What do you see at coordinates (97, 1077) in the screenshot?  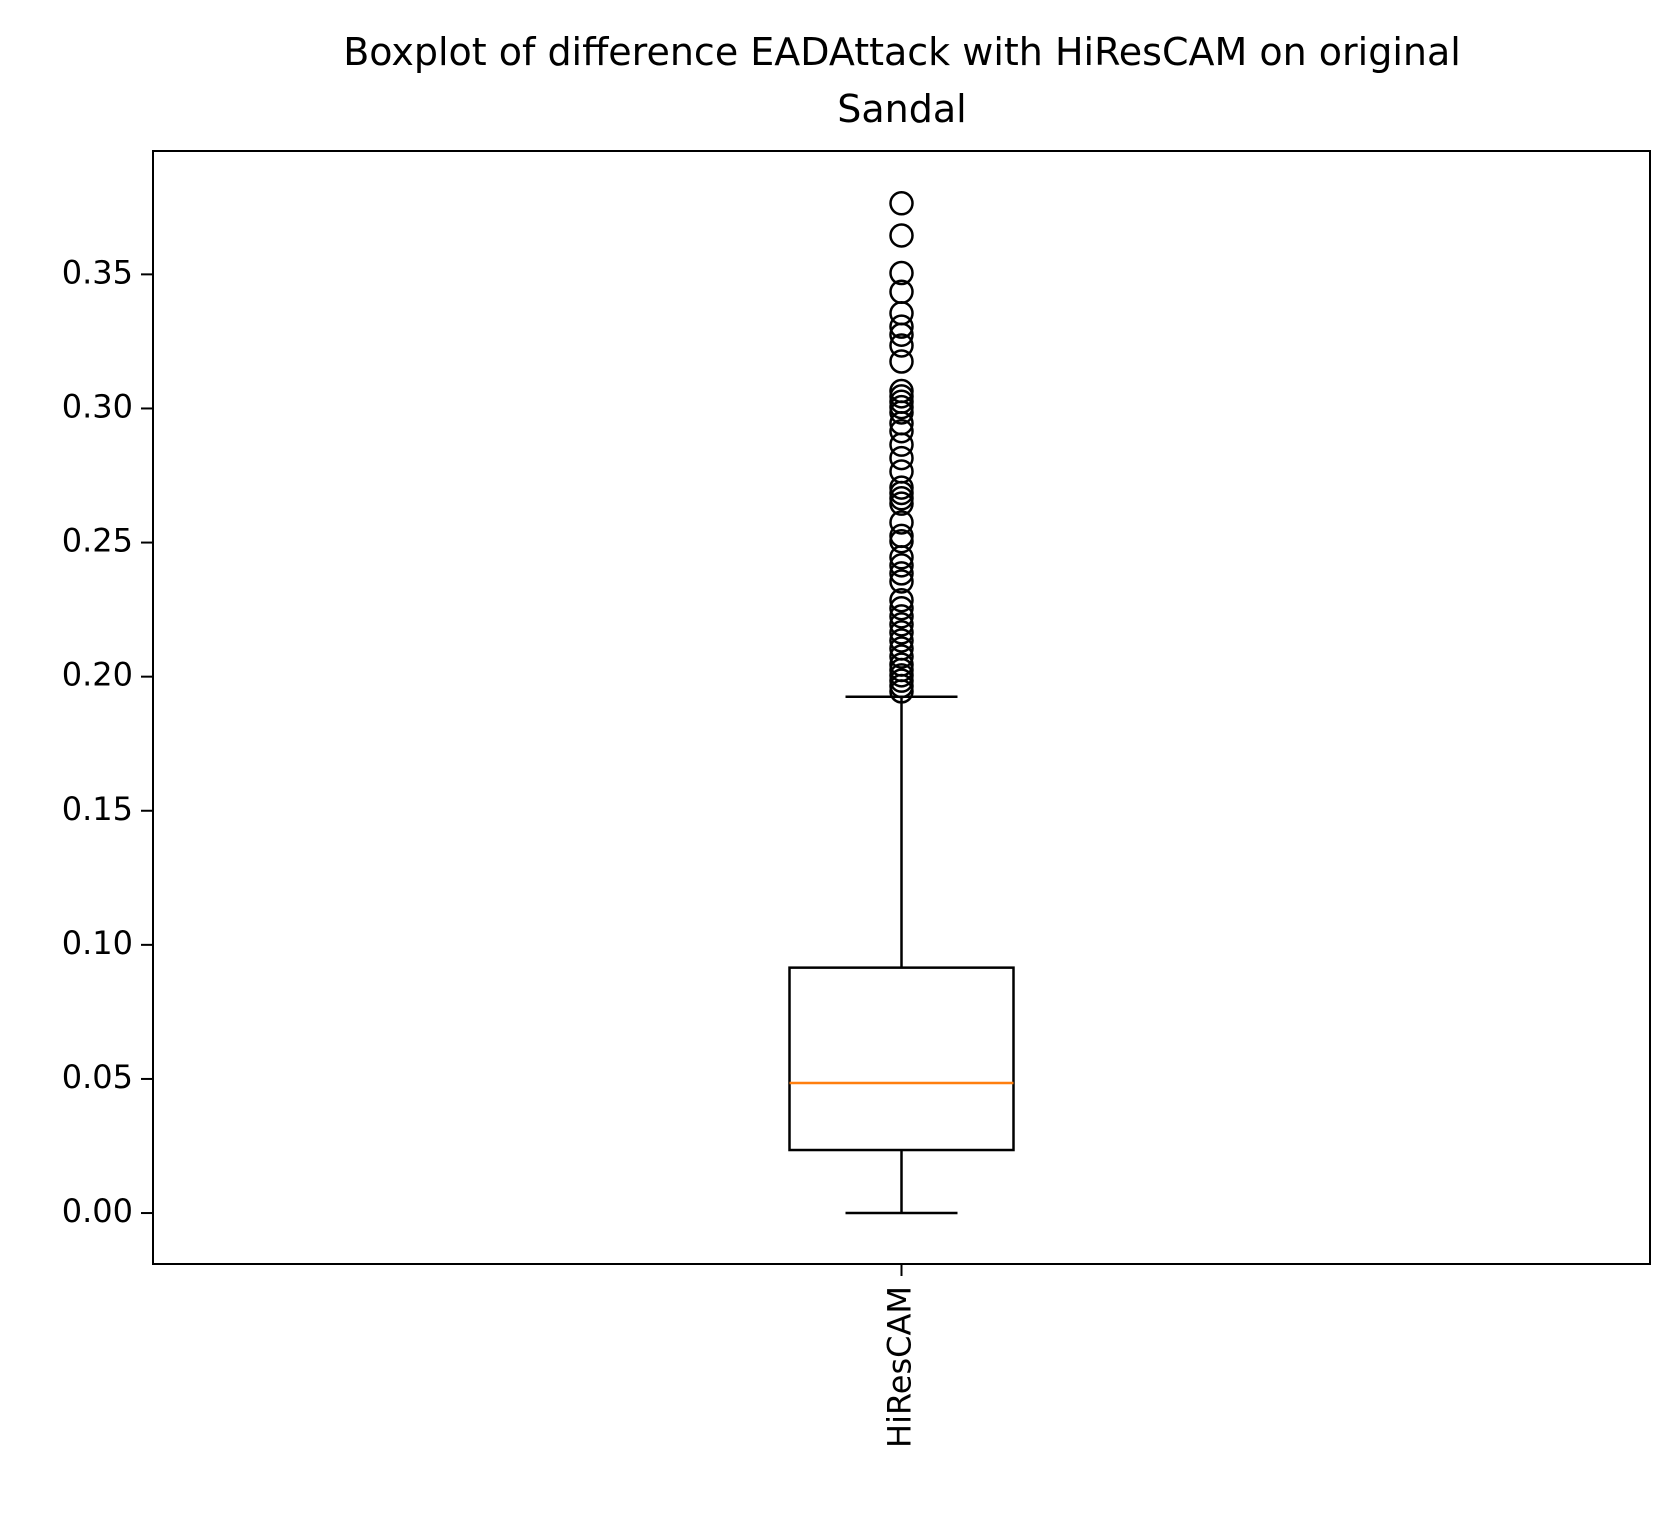 I see `y-tick-label: 0.05` at bounding box center [97, 1077].